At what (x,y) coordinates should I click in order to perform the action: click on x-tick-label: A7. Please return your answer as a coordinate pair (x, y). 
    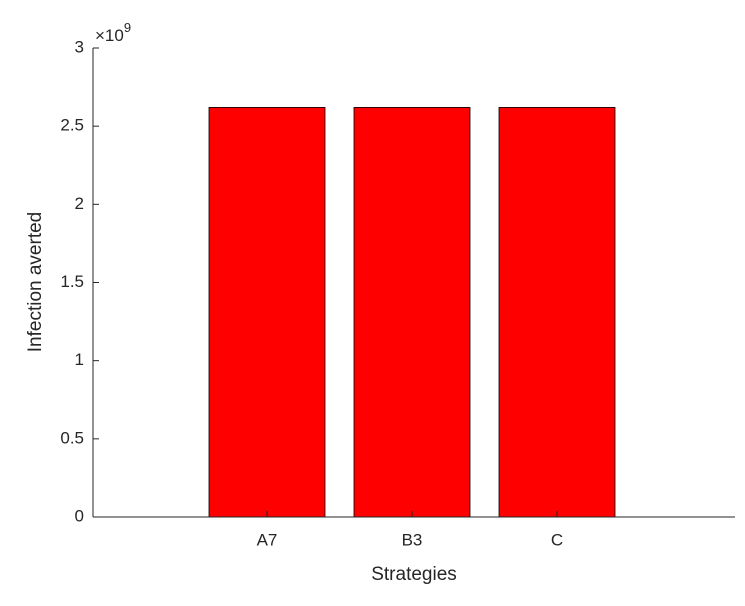
    Looking at the image, I should click on (267, 539).